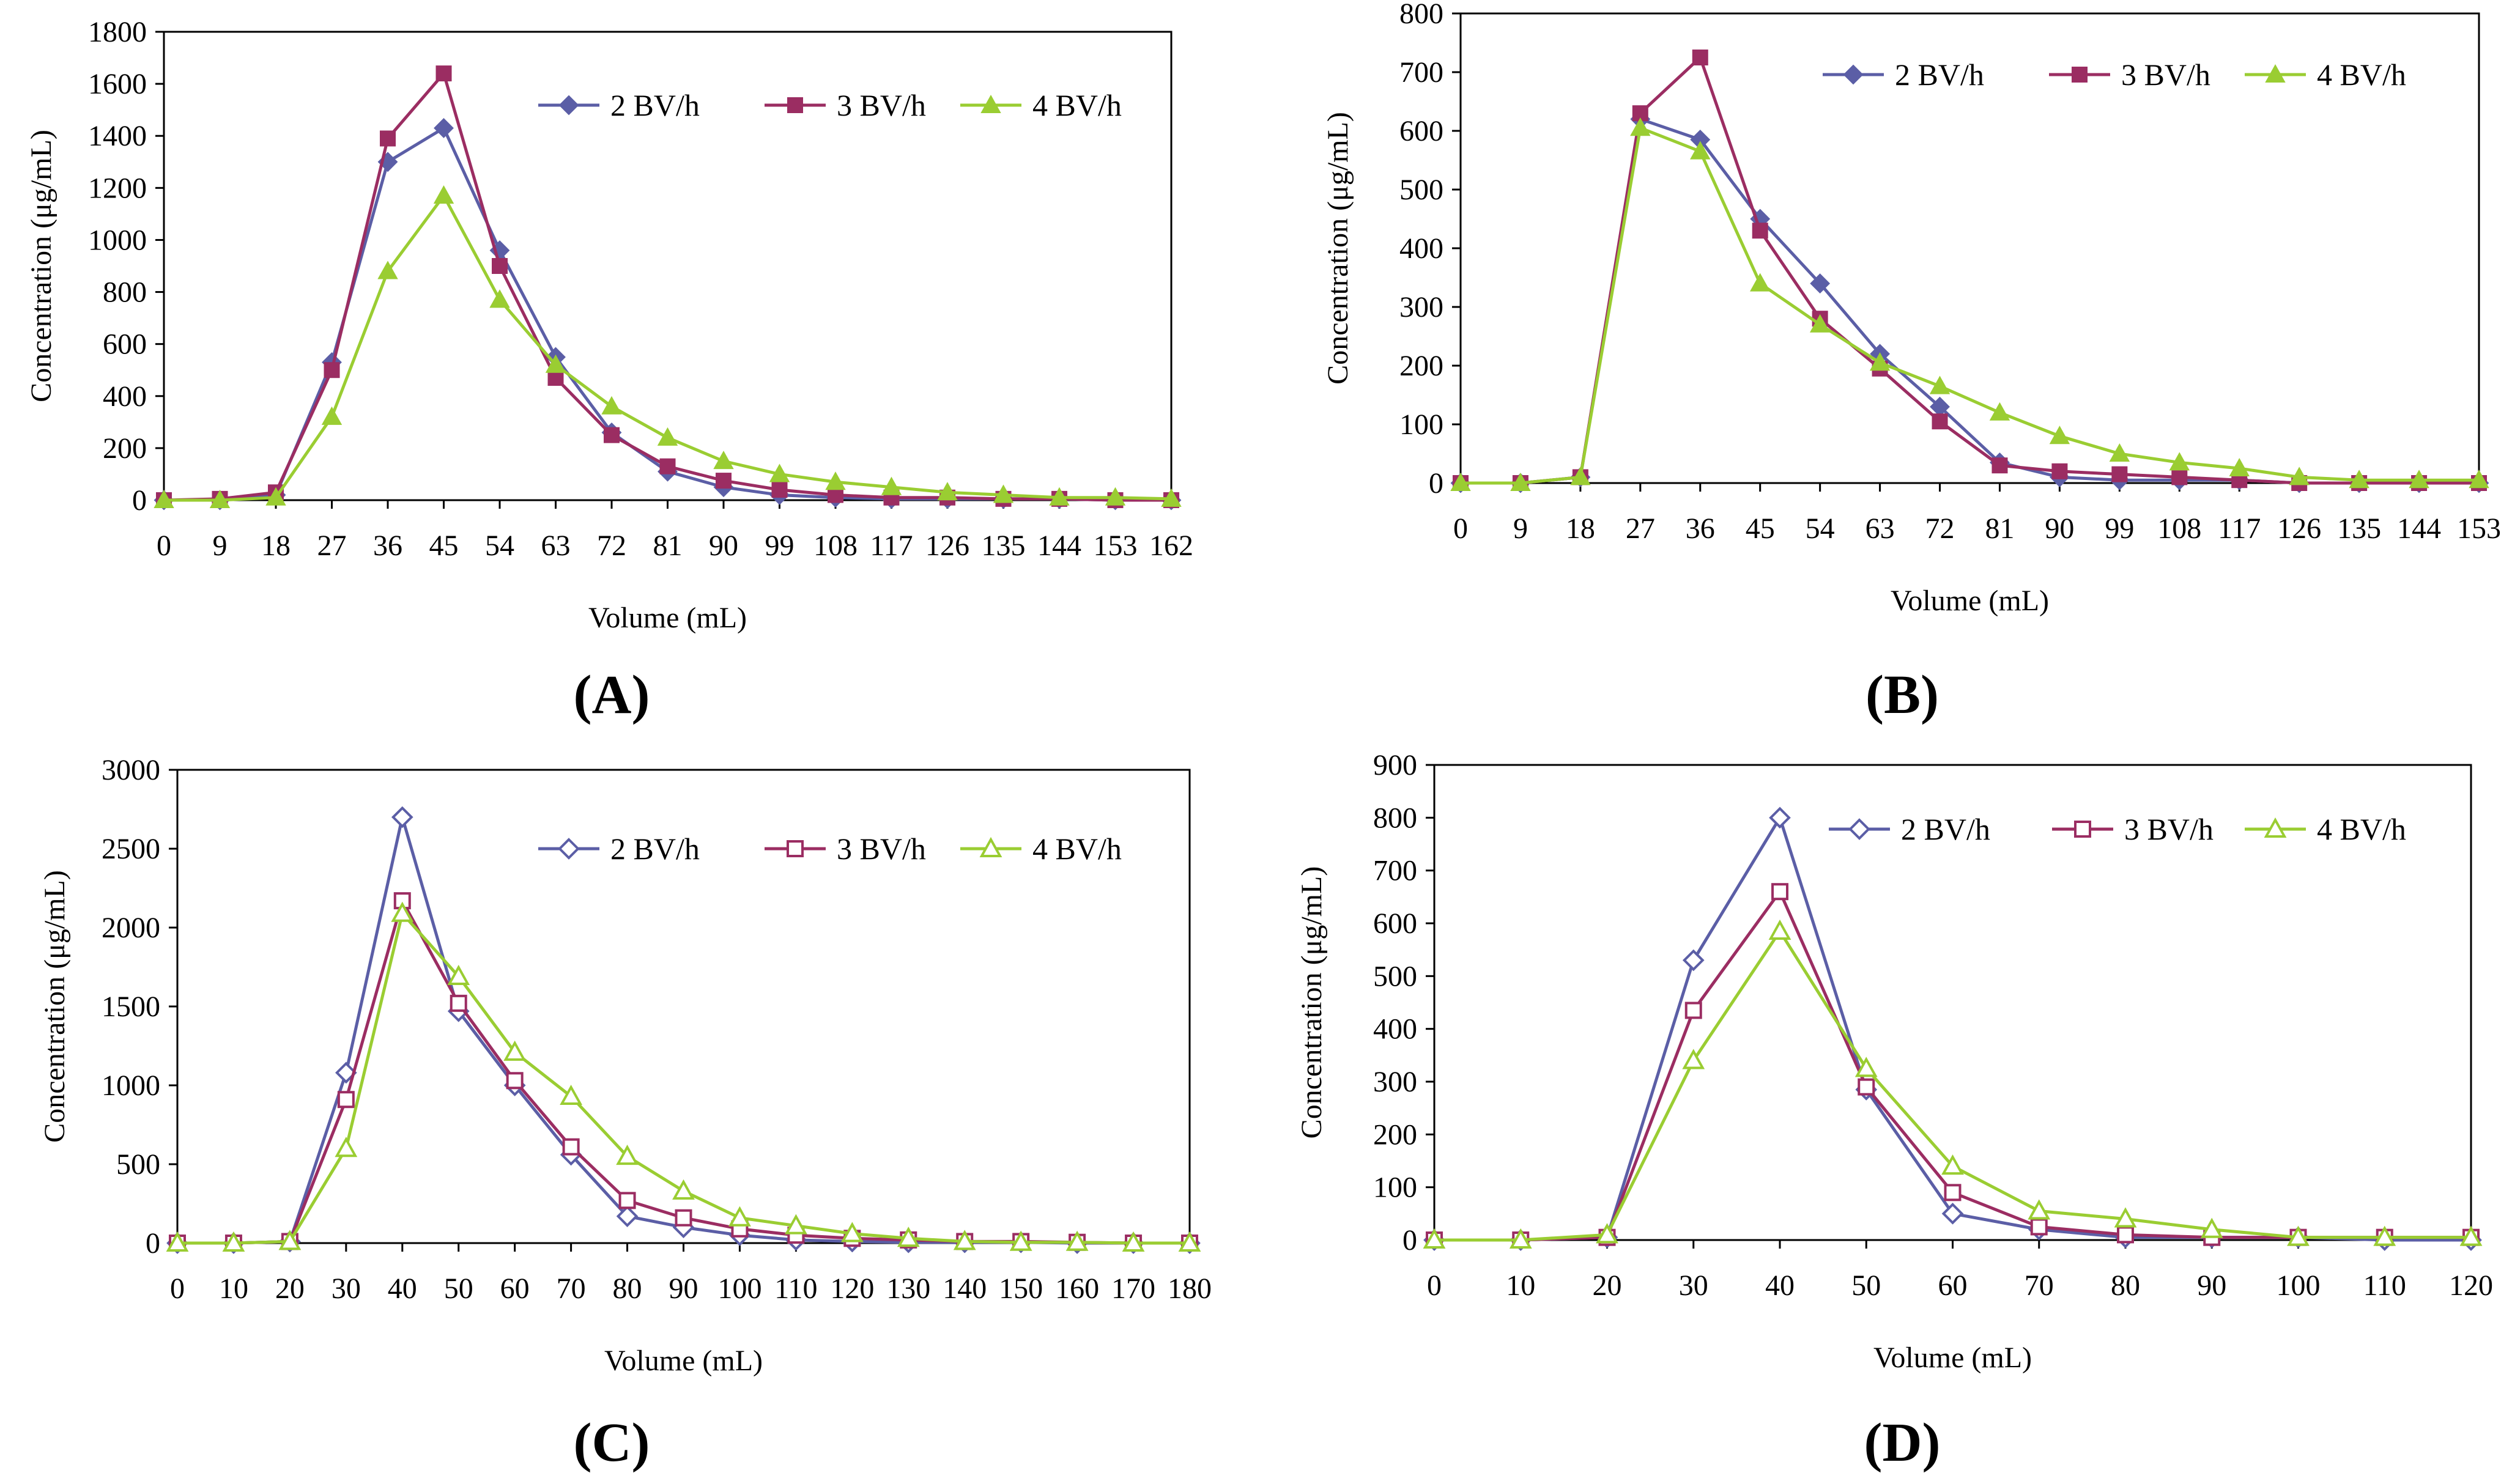 This screenshot has height=1484, width=2512. What do you see at coordinates (1421, 307) in the screenshot?
I see `y-tick-label-b: 300` at bounding box center [1421, 307].